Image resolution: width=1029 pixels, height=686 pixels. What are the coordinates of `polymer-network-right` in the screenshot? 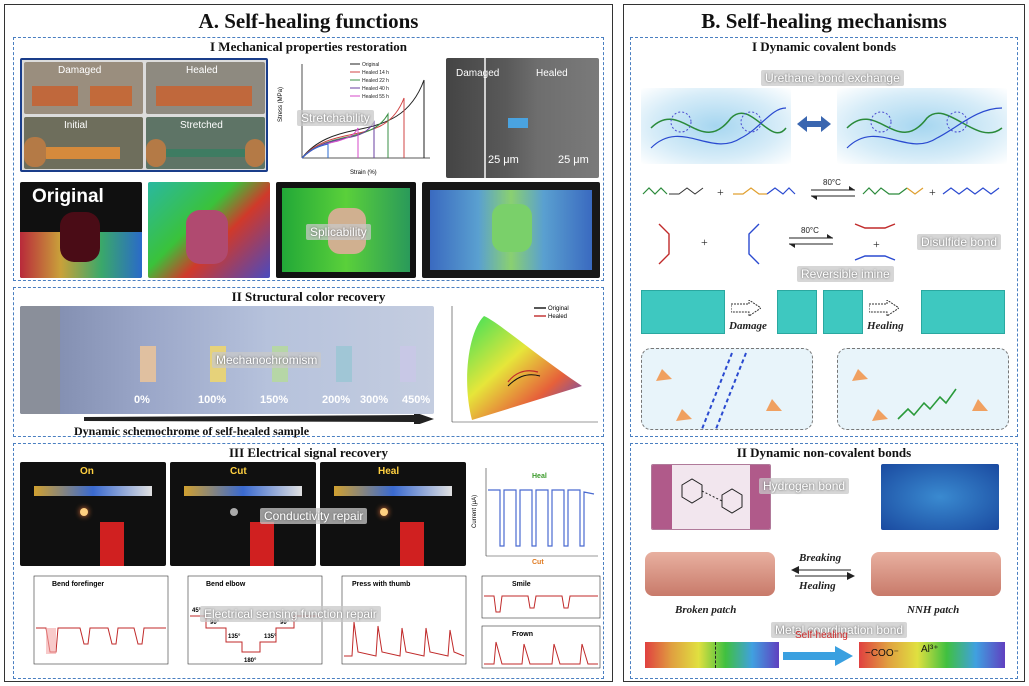 It's located at (922, 126).